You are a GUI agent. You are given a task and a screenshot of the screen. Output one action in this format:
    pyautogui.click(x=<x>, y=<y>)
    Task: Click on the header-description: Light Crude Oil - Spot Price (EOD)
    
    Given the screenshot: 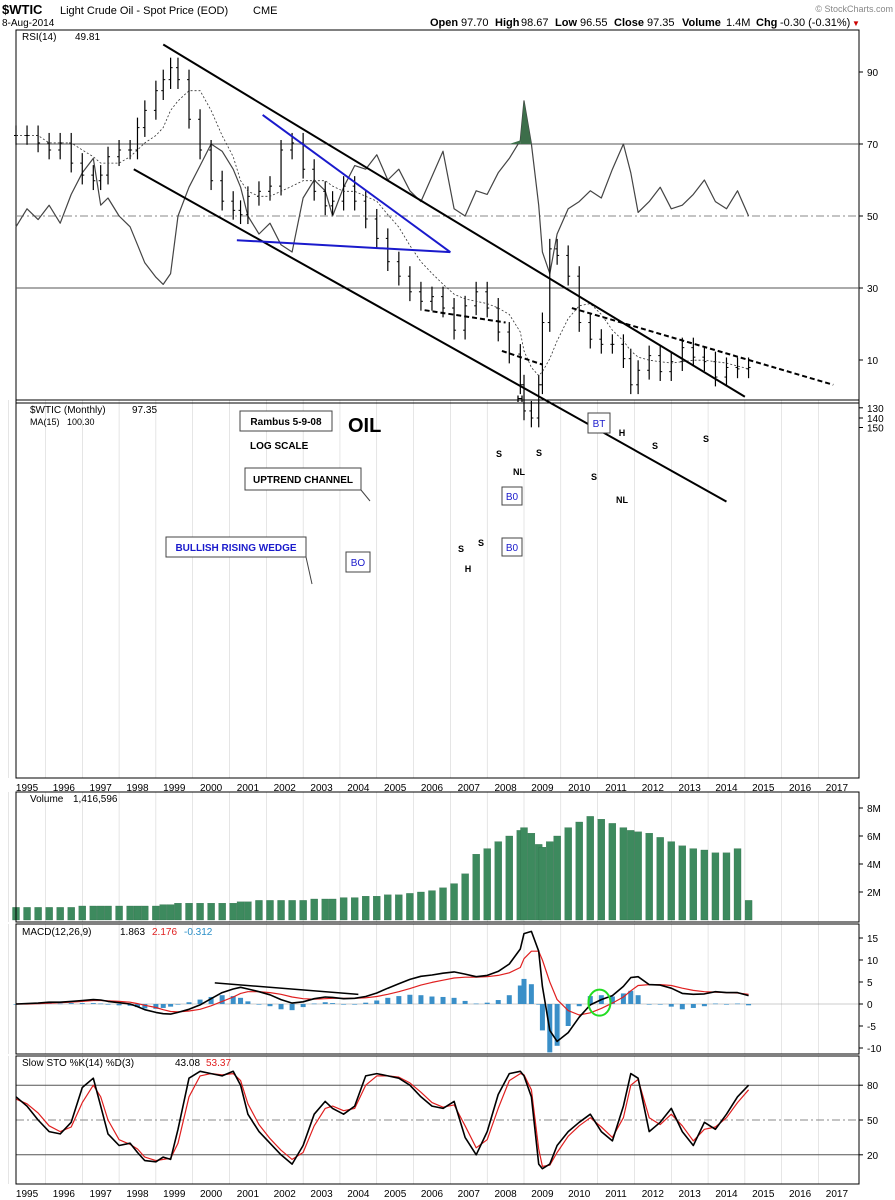 What is the action you would take?
    pyautogui.click(x=144, y=11)
    